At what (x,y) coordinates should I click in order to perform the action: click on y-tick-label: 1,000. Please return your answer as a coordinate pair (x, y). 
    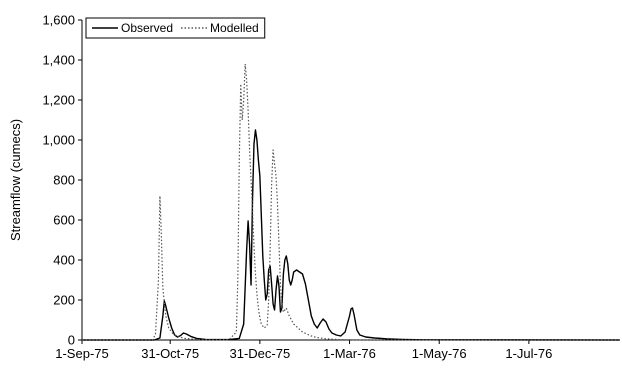
    Looking at the image, I should click on (58, 140).